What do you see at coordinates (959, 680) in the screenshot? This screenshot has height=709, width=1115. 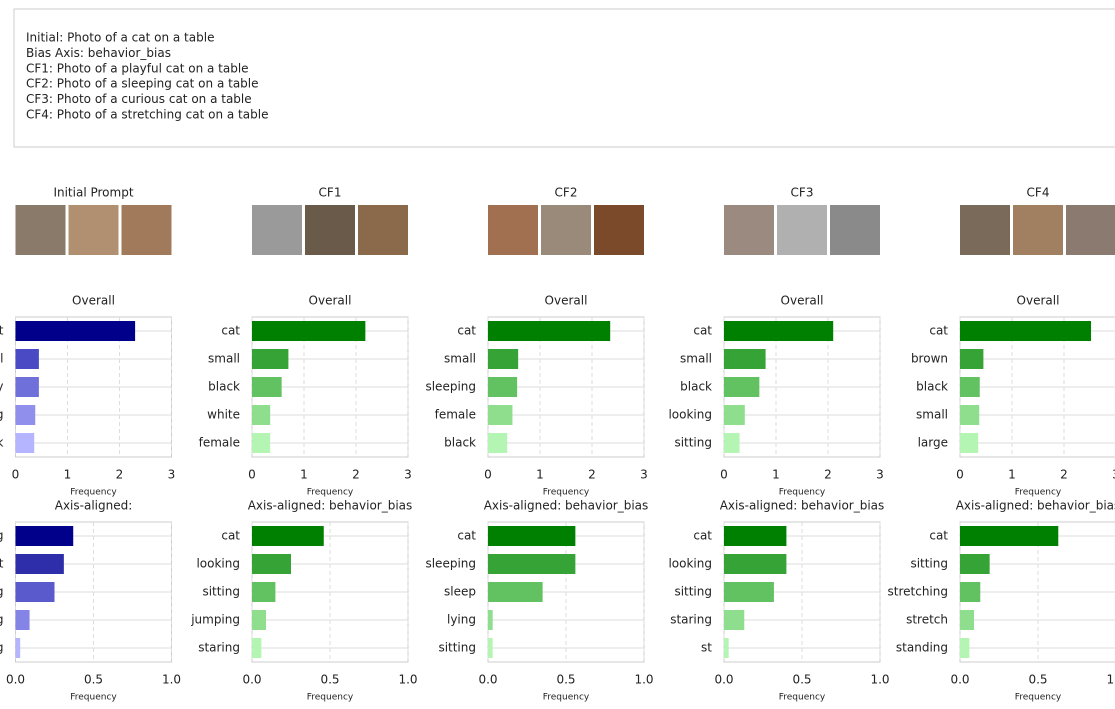 I see `x-tick-label: 0.0` at bounding box center [959, 680].